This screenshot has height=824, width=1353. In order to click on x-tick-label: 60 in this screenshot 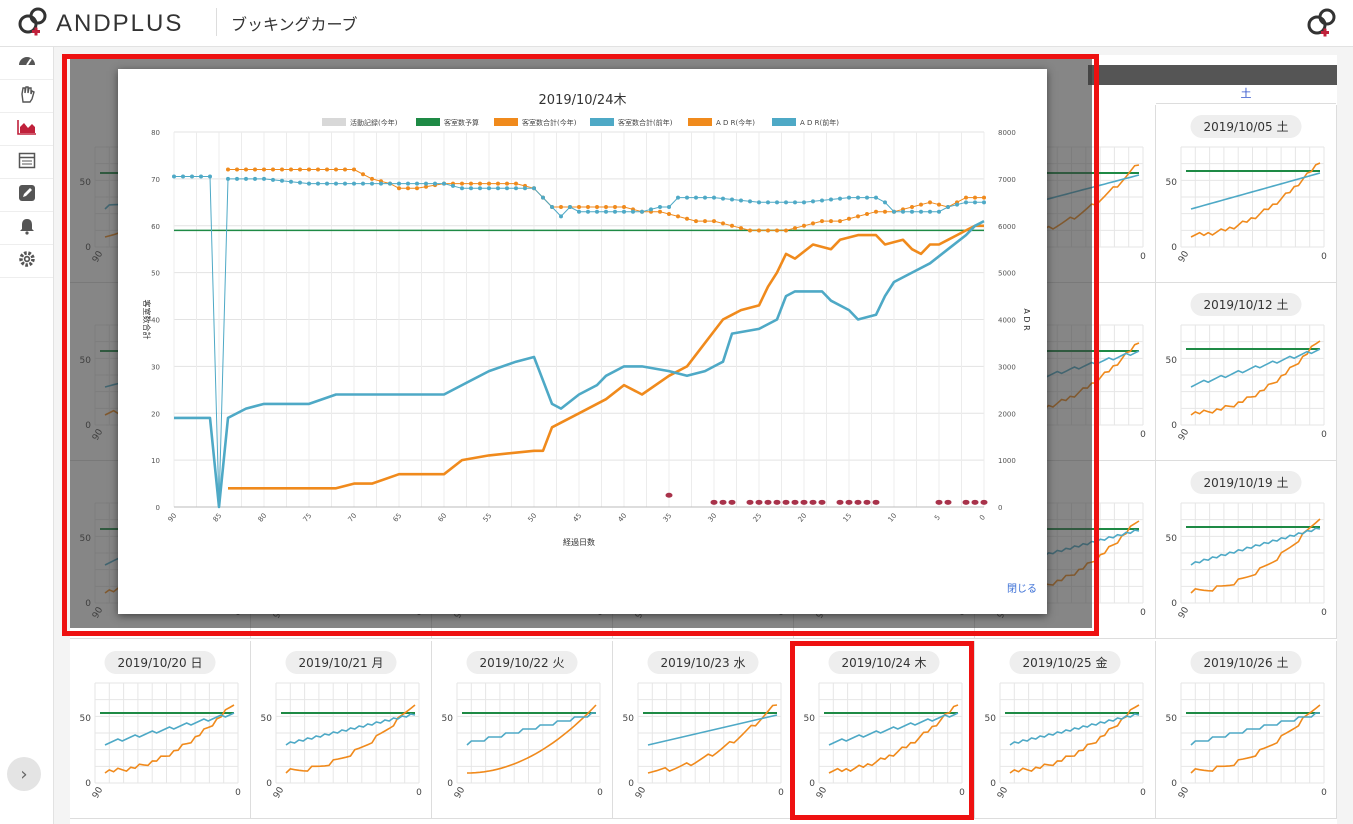, I will do `click(443, 518)`.